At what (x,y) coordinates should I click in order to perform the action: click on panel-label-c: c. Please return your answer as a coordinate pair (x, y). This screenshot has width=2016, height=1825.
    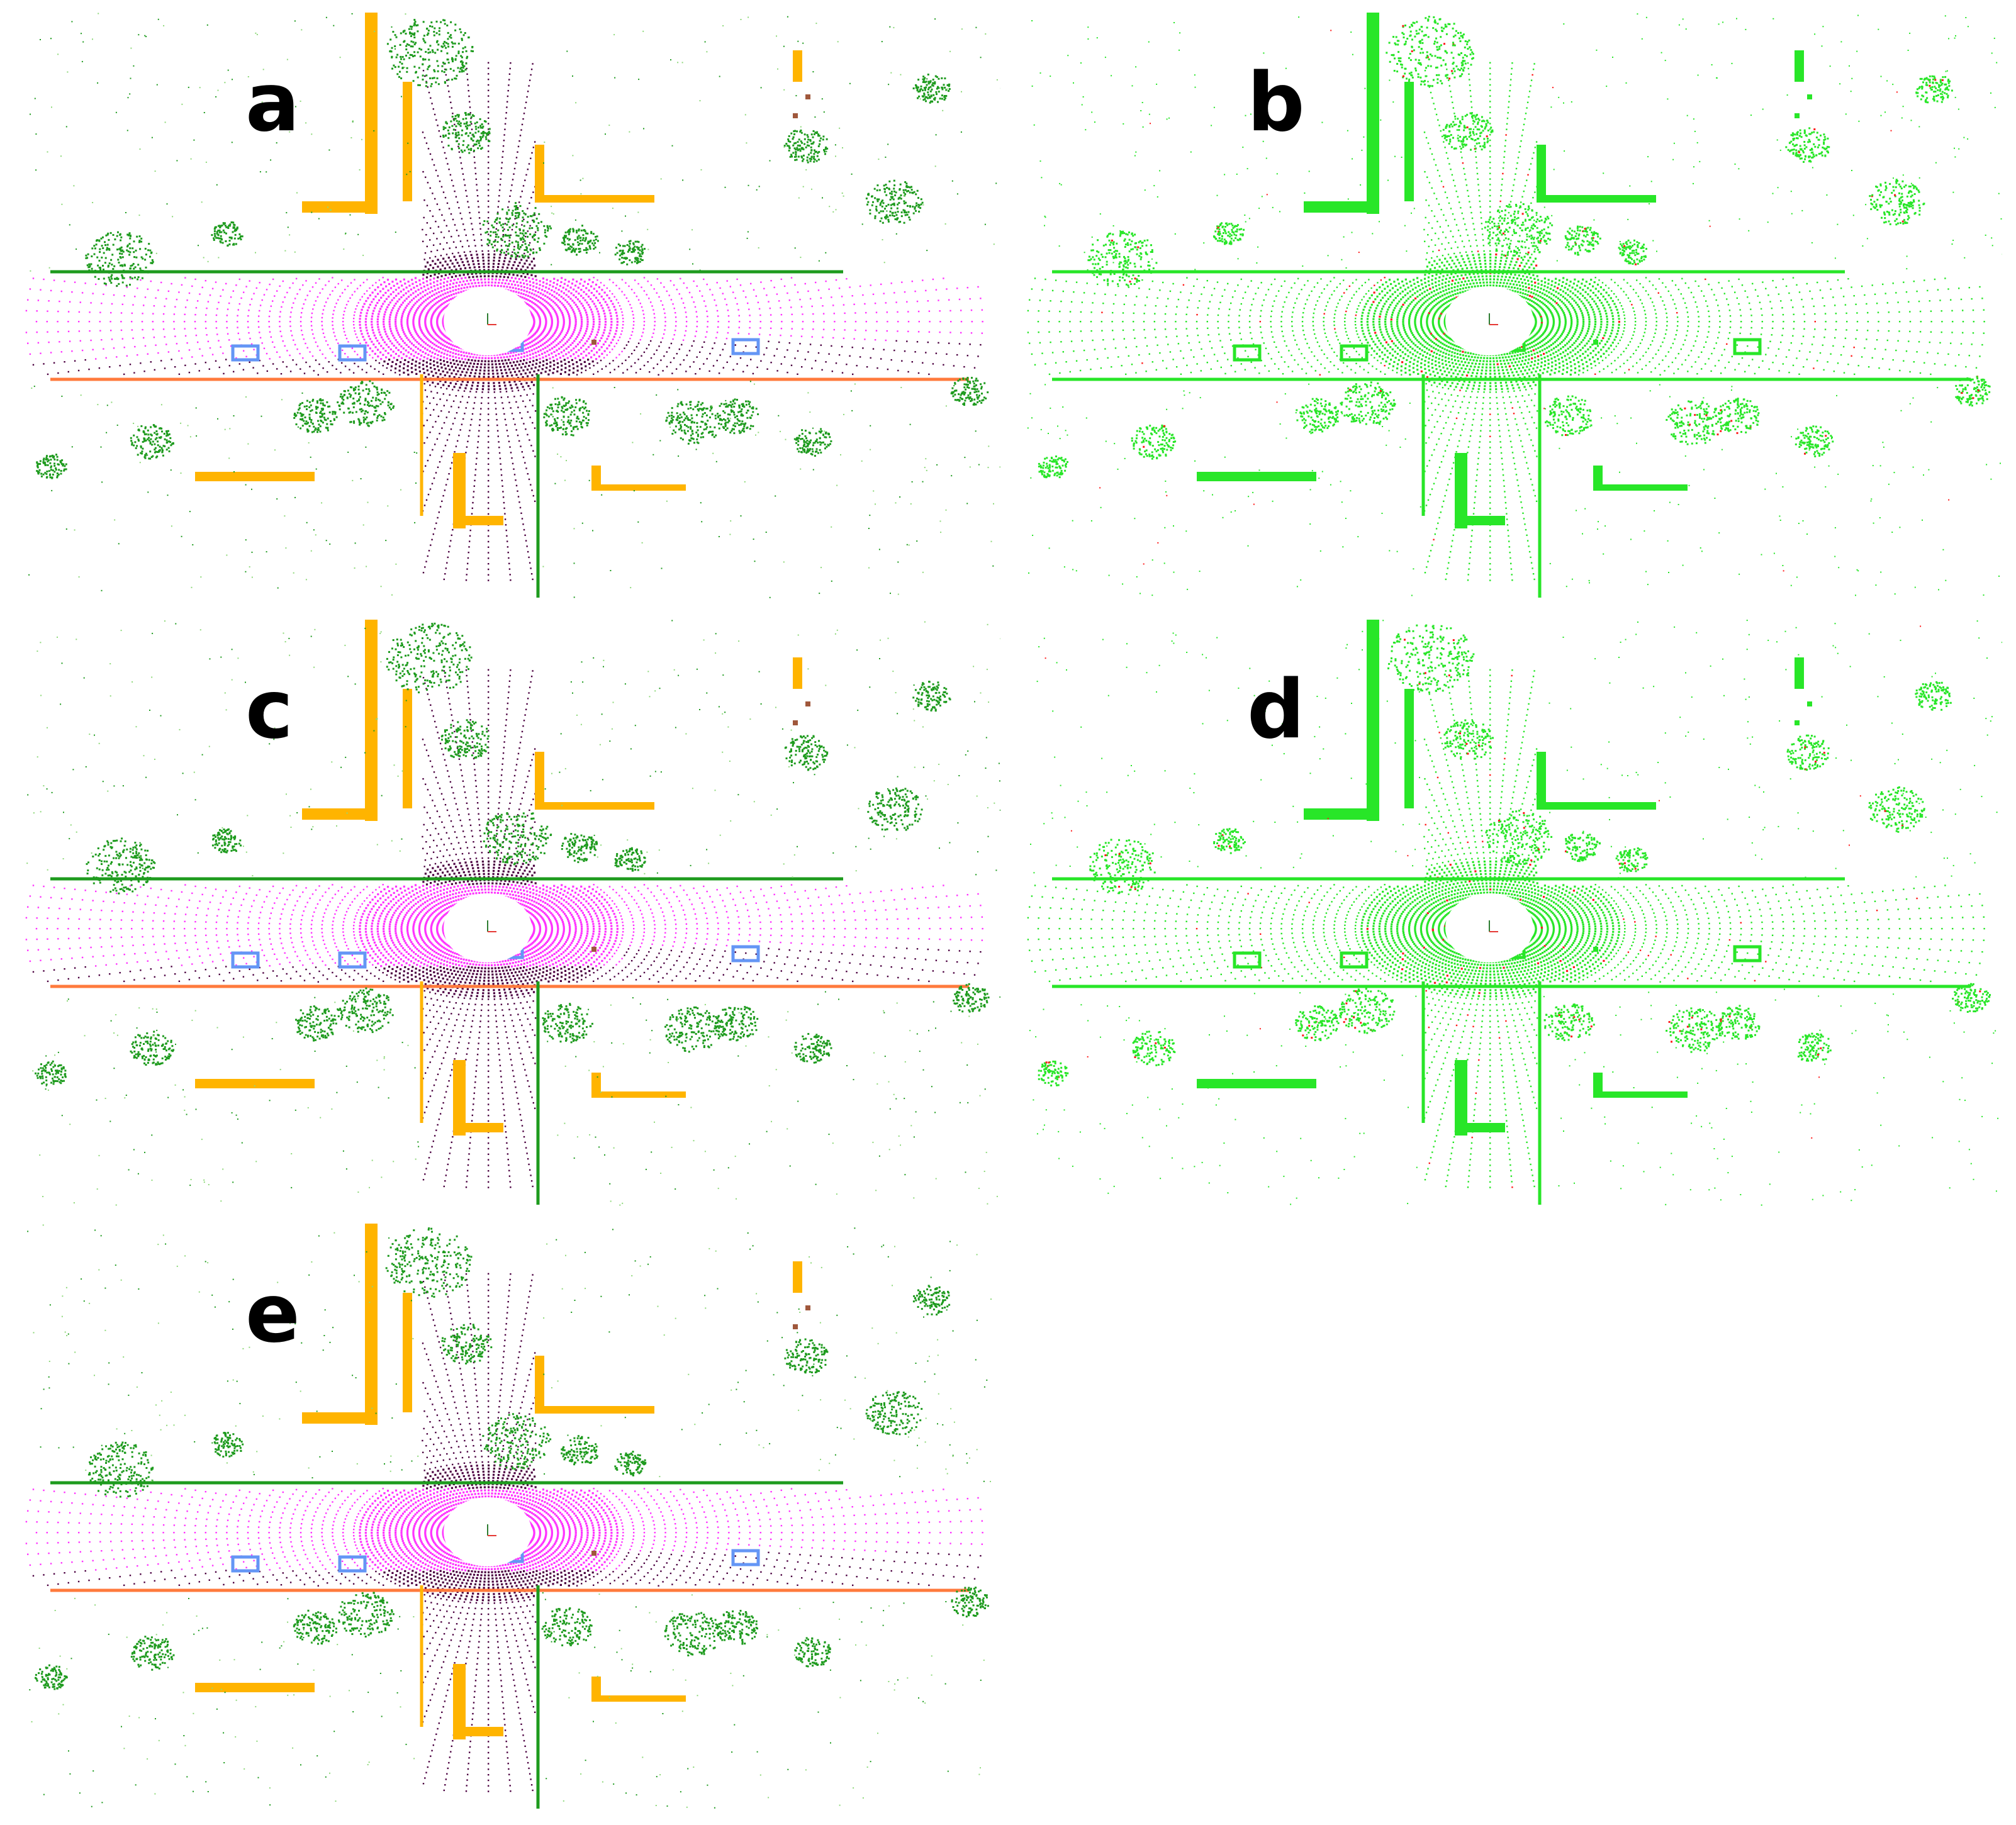
    Looking at the image, I should click on (269, 710).